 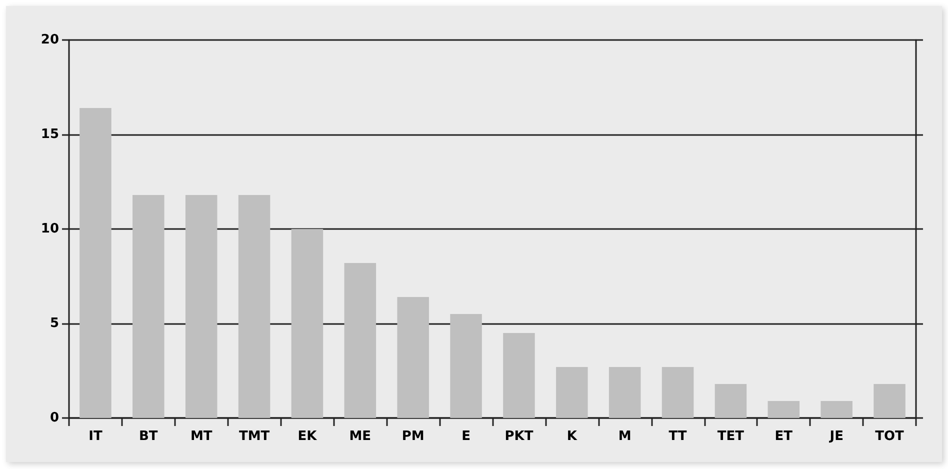 I want to click on x-tick-label: ME, so click(x=360, y=436).